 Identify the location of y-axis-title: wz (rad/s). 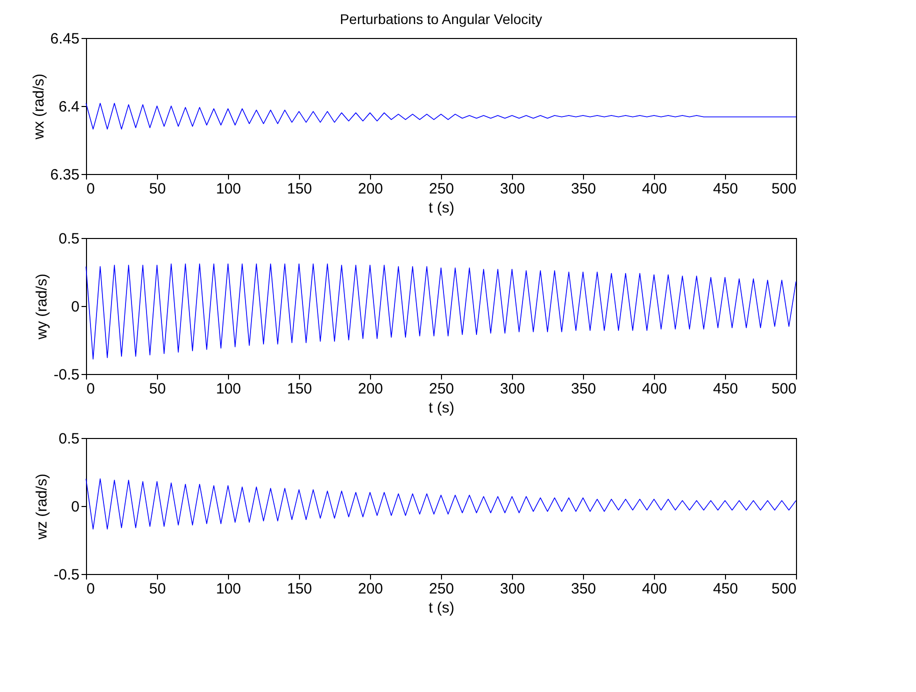
(42, 507).